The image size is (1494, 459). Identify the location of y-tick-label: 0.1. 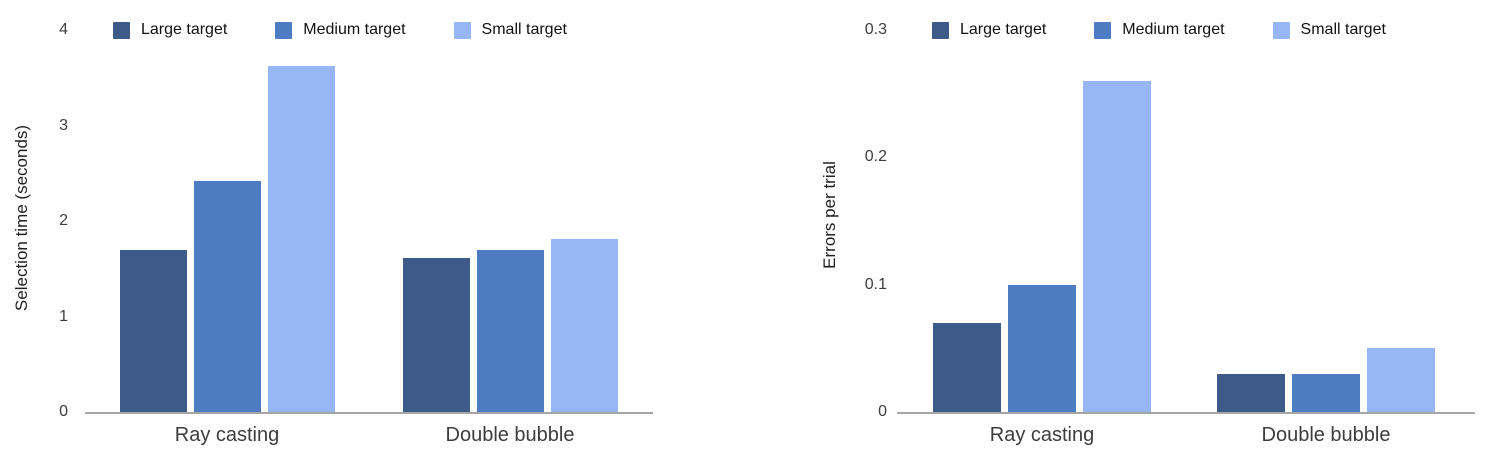
(875, 284).